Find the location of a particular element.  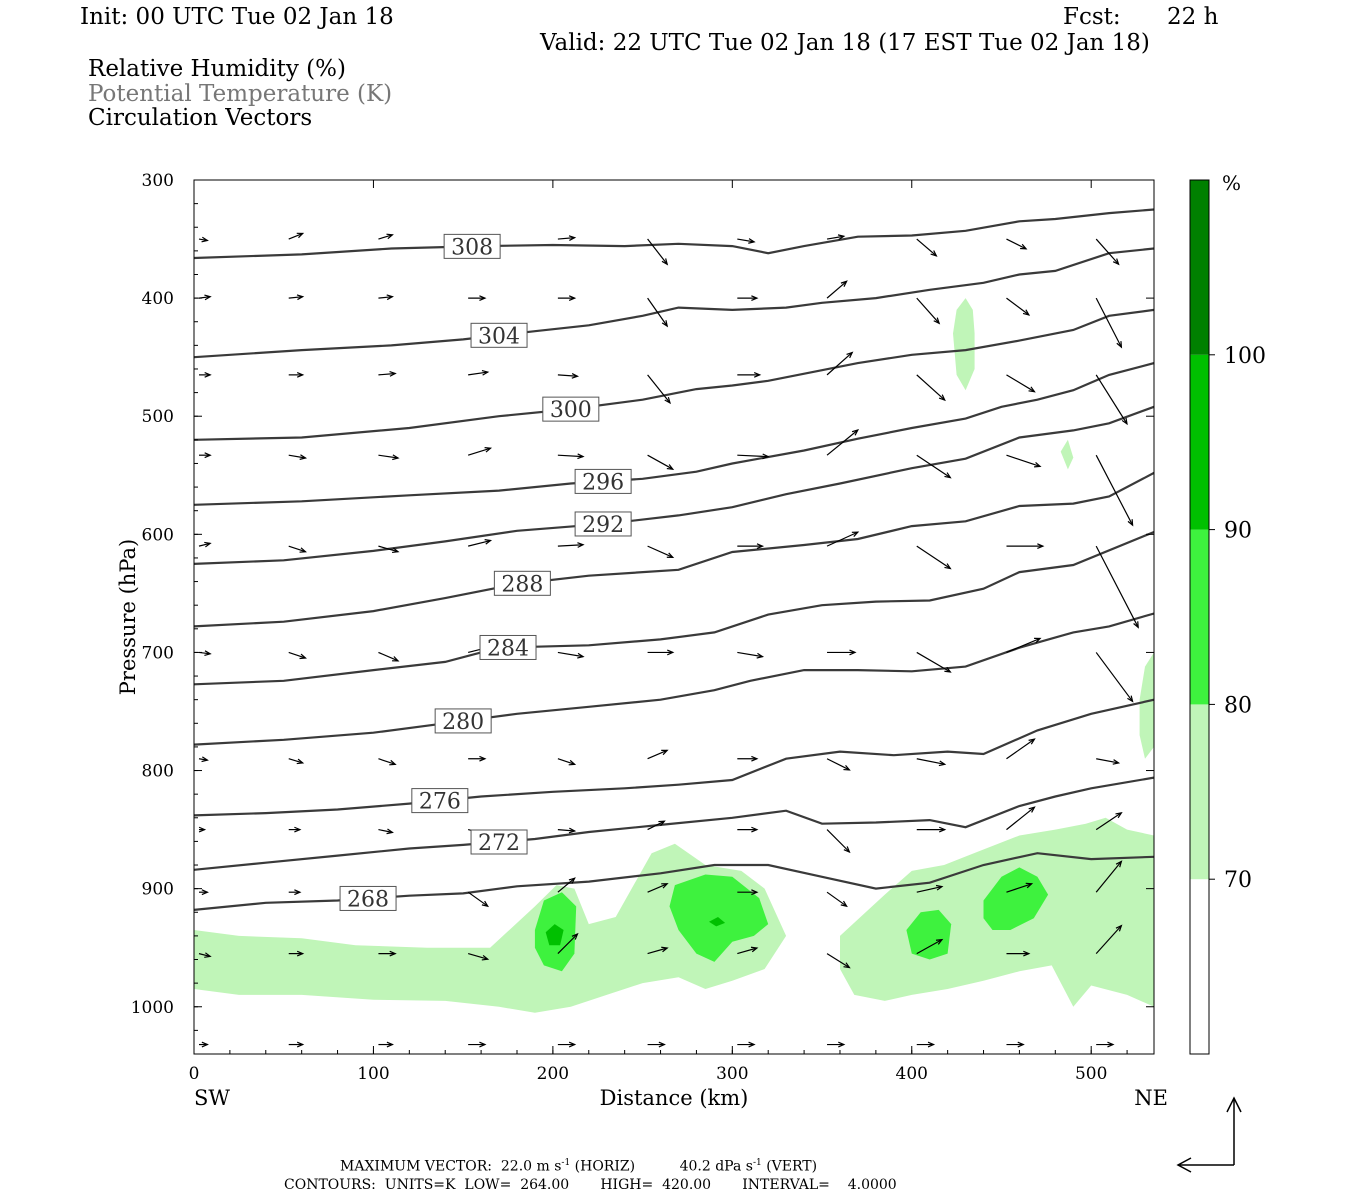

x-axis-title: Distance (km) is located at coordinates (674, 1098).